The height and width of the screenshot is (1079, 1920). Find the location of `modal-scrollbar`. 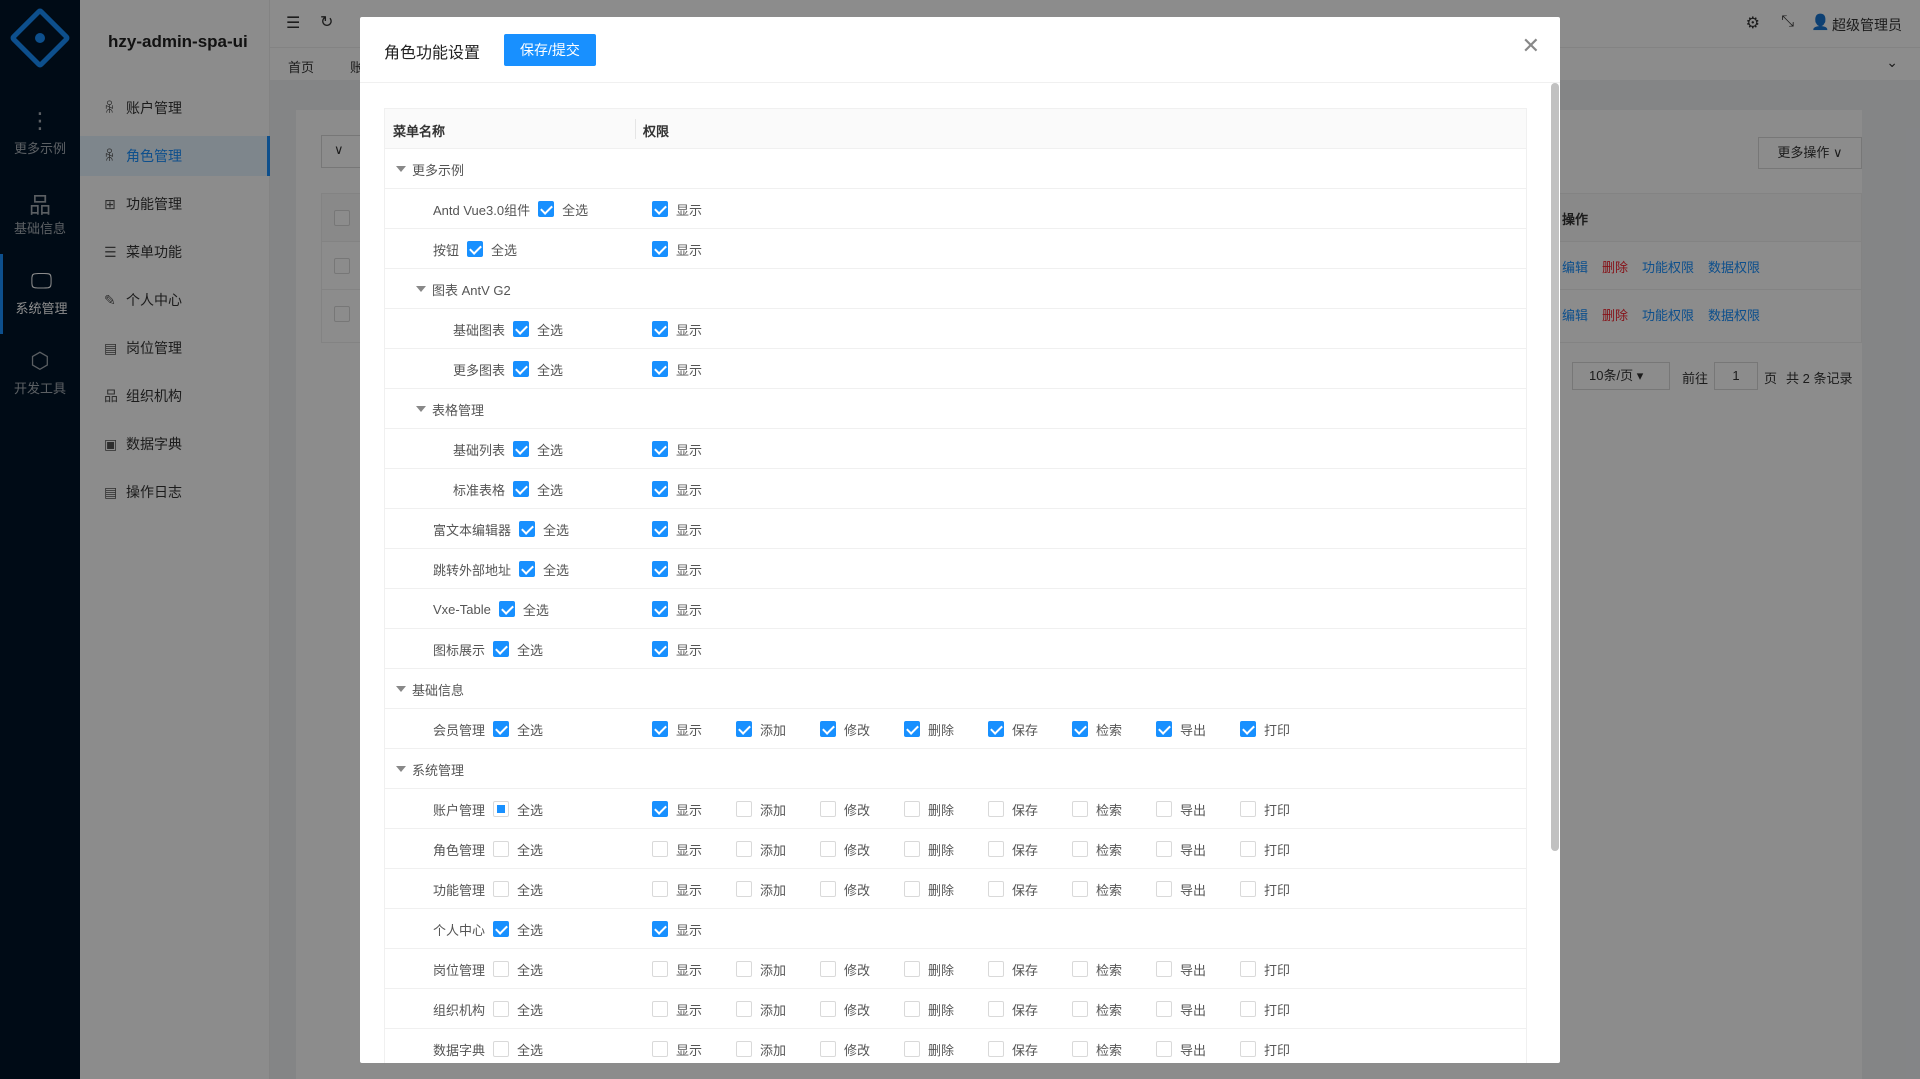

modal-scrollbar is located at coordinates (1555, 467).